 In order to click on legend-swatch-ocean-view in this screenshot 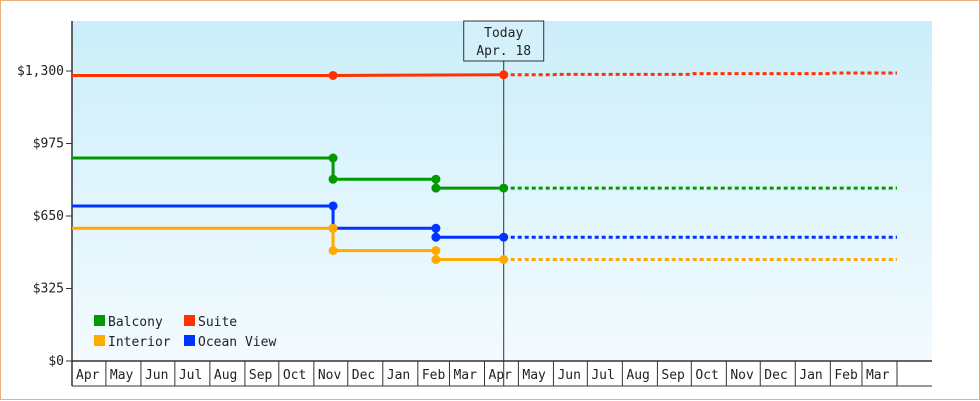, I will do `click(189, 340)`.